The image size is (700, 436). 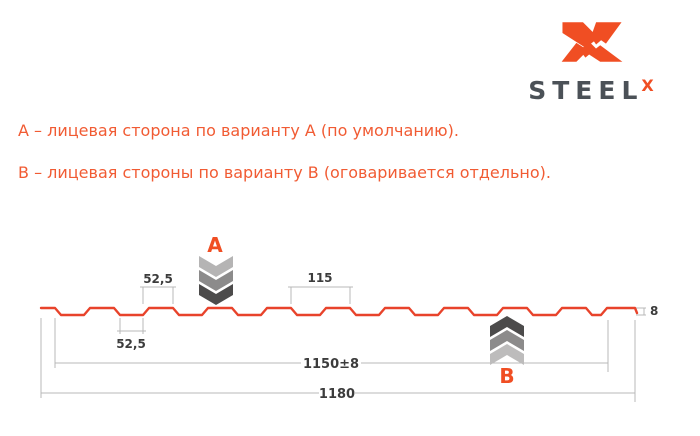 I want to click on dim-profile-height: 8, so click(x=654, y=311).